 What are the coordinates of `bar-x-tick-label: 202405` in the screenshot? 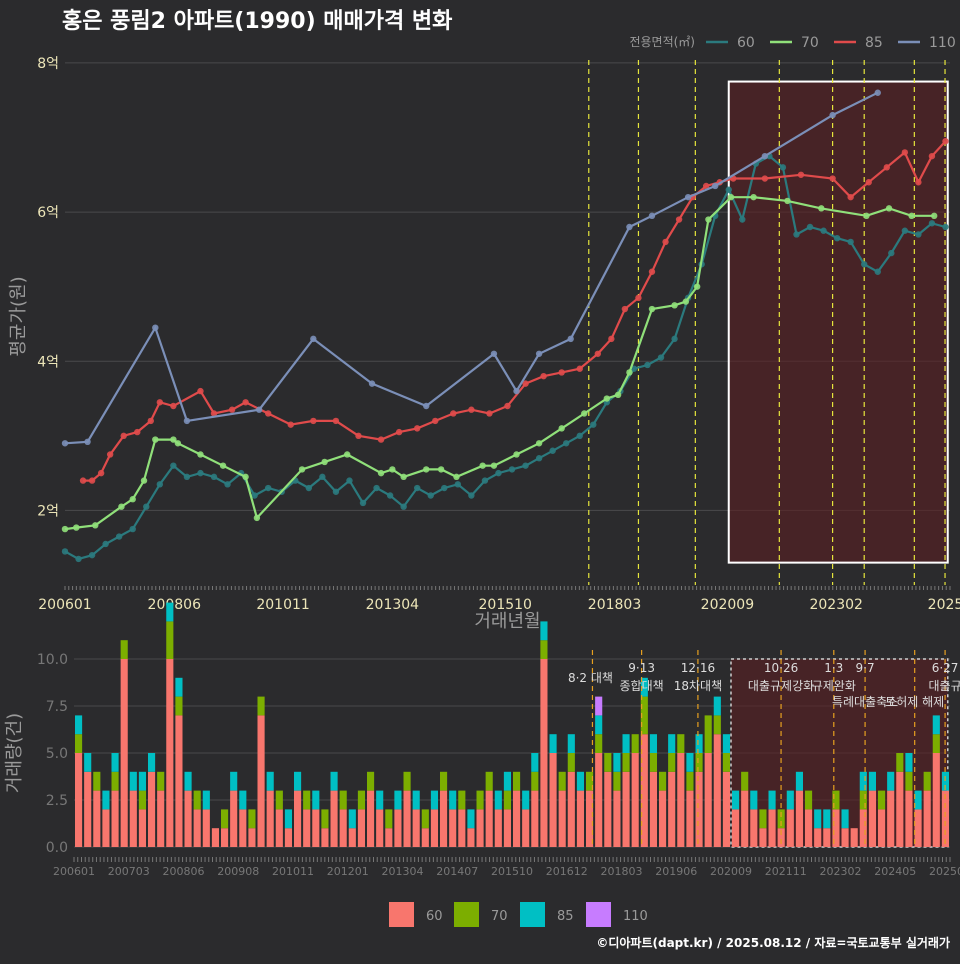 It's located at (895, 871).